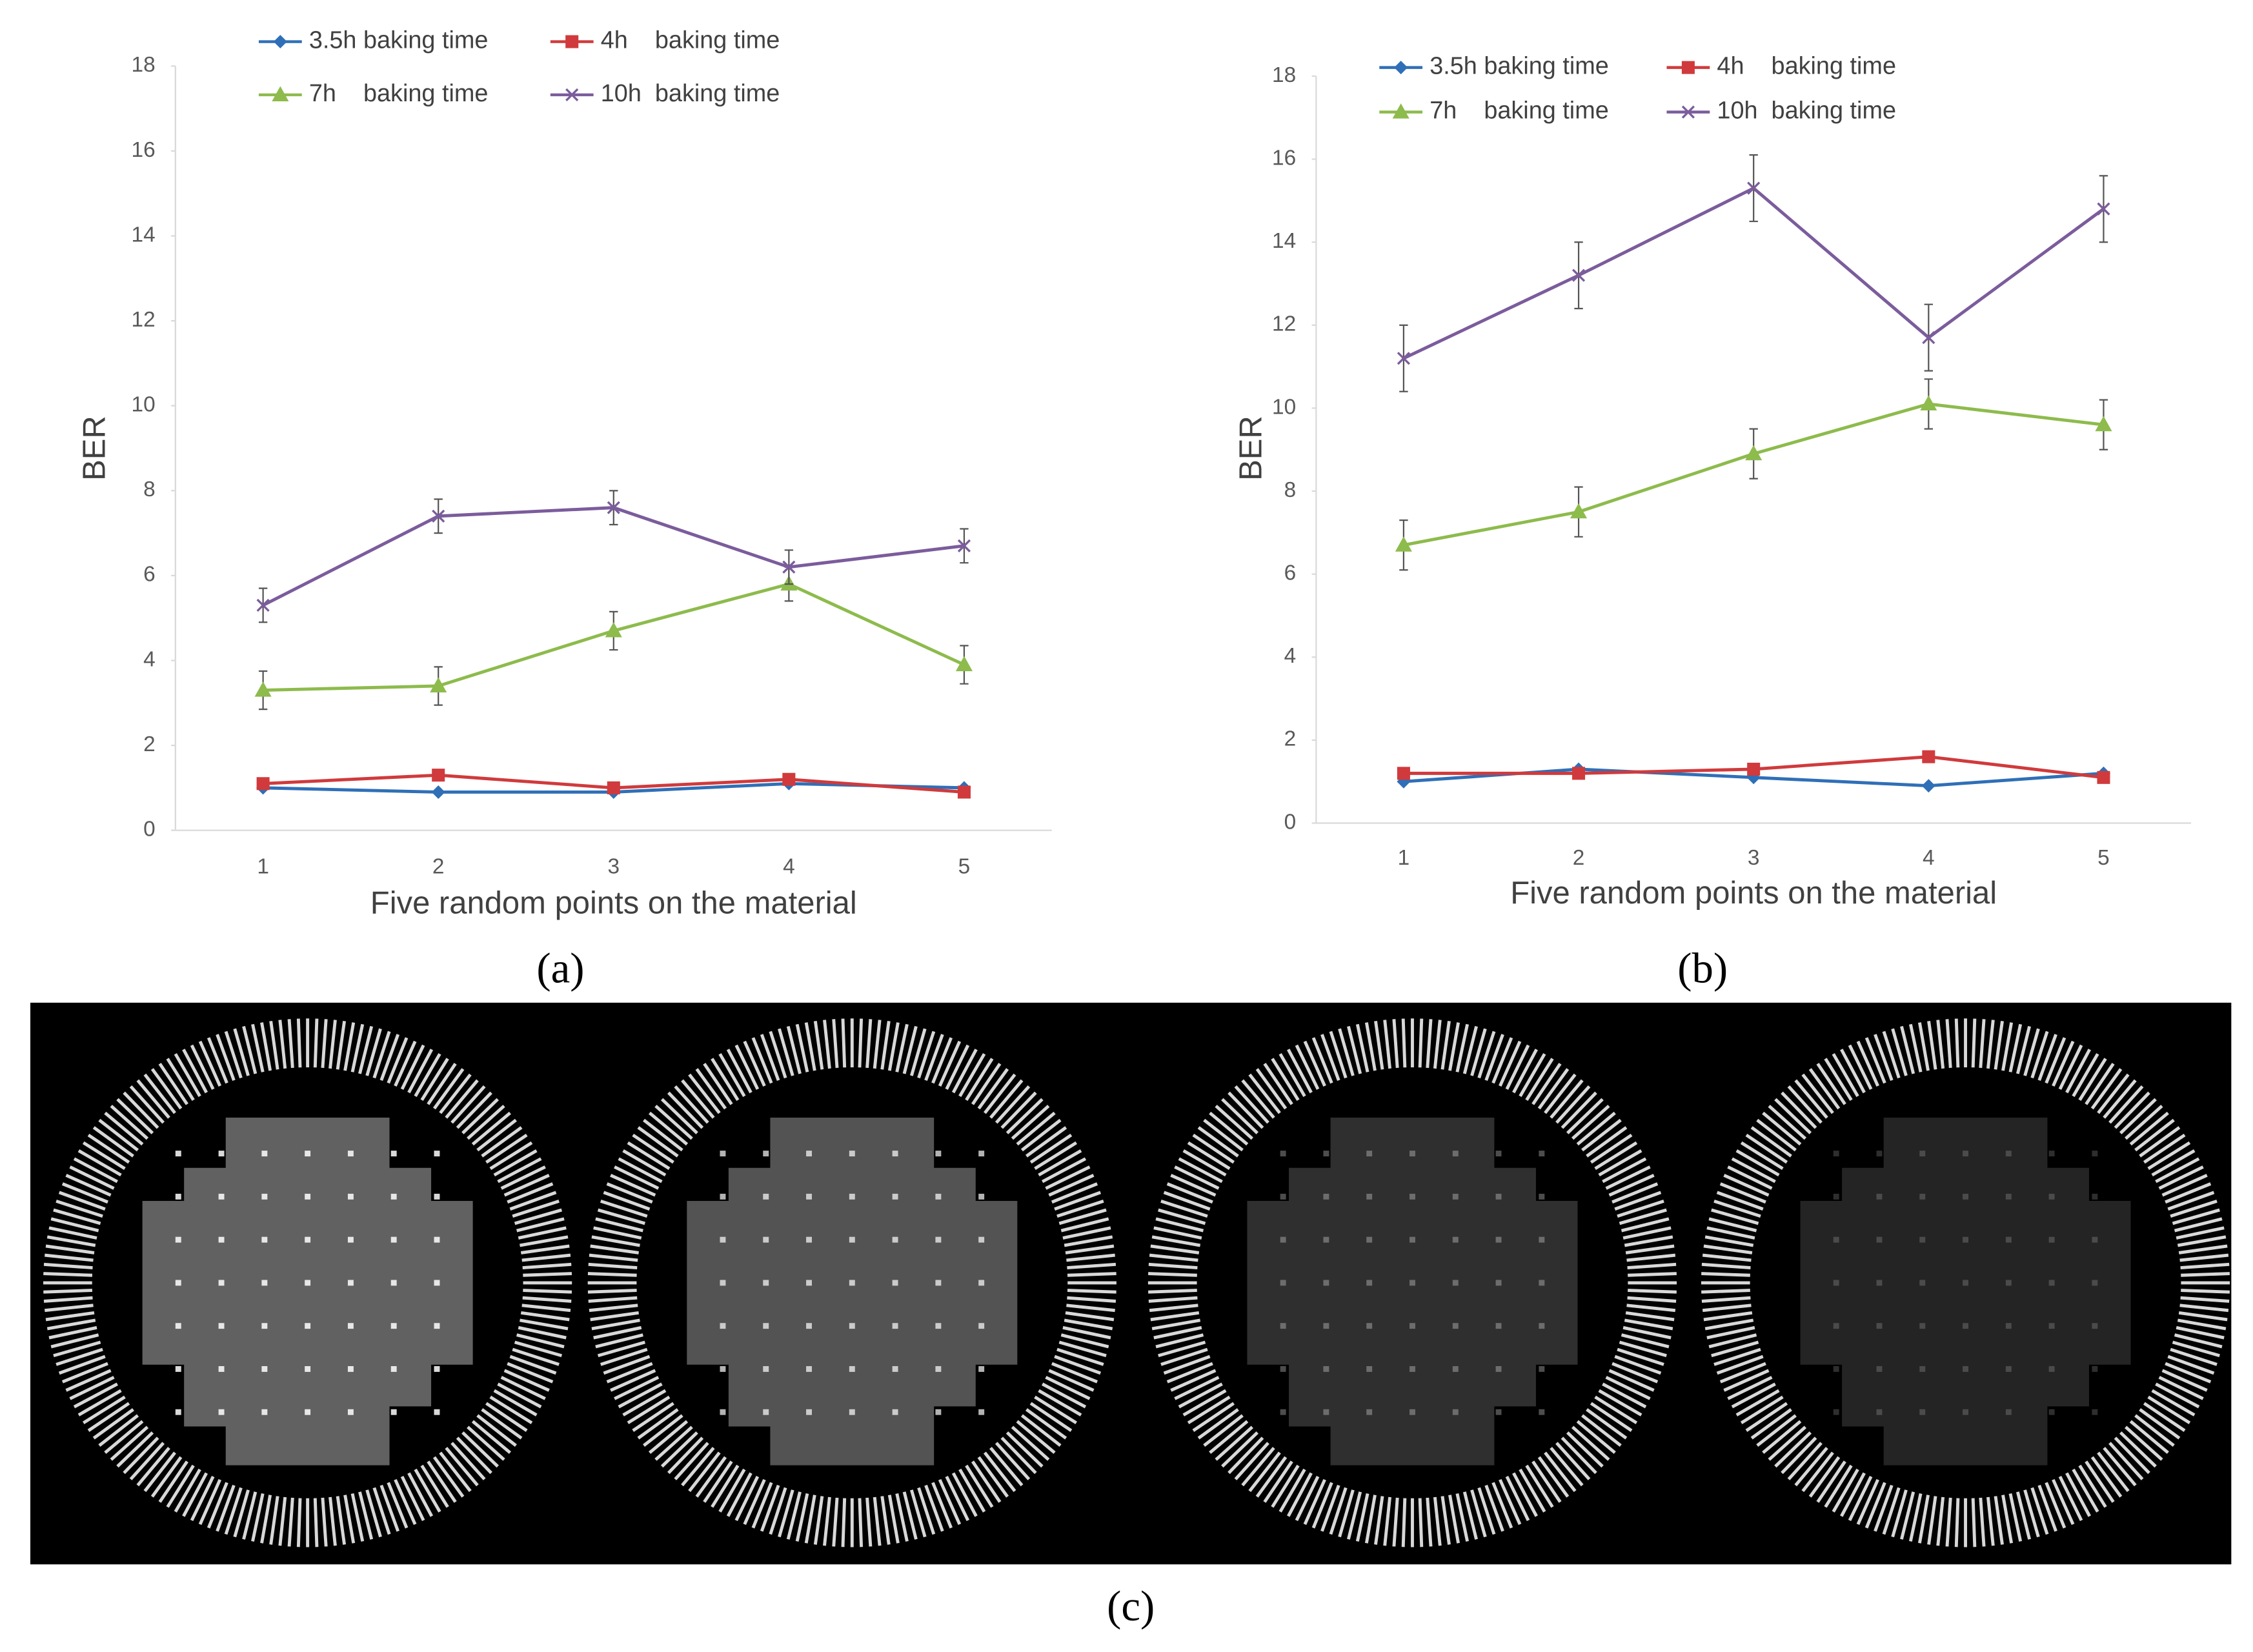  I want to click on y-tick-label: 10, so click(1284, 407).